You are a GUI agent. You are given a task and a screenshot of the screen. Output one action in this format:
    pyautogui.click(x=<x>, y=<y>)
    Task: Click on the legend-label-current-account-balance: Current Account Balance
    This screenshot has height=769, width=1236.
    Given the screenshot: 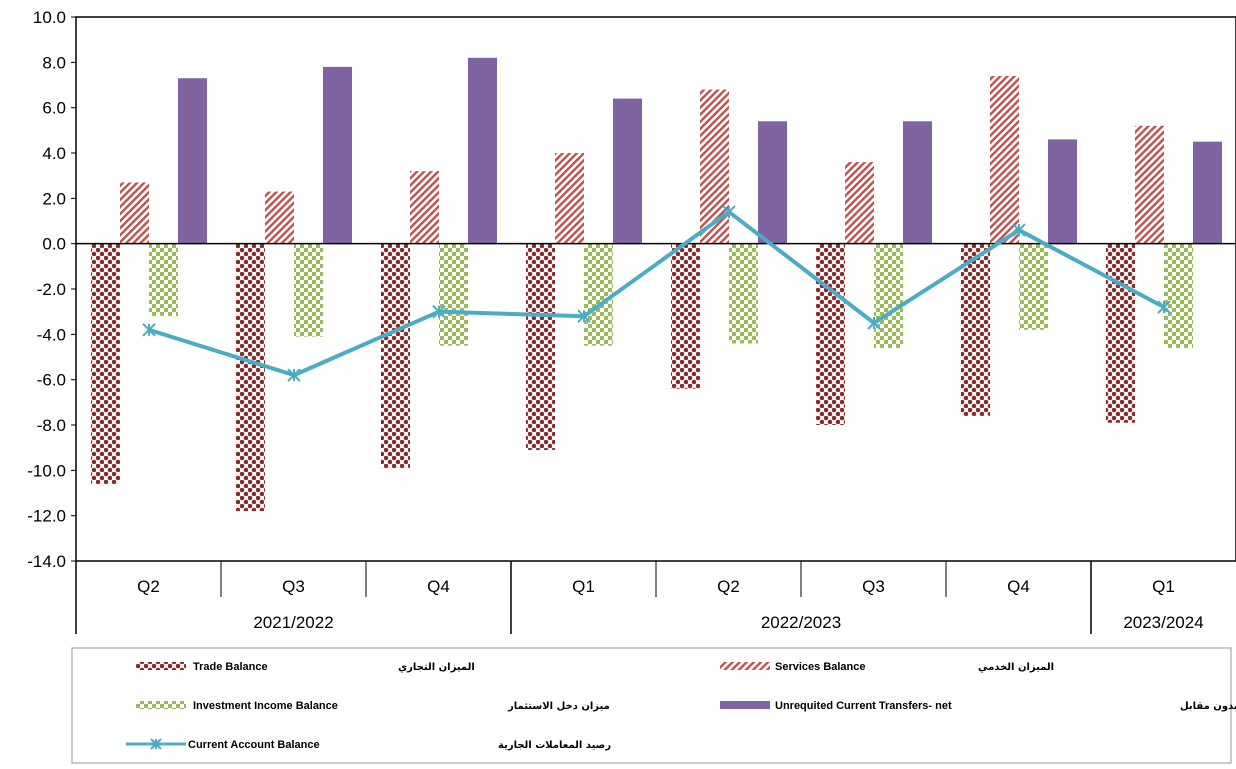 What is the action you would take?
    pyautogui.click(x=254, y=745)
    